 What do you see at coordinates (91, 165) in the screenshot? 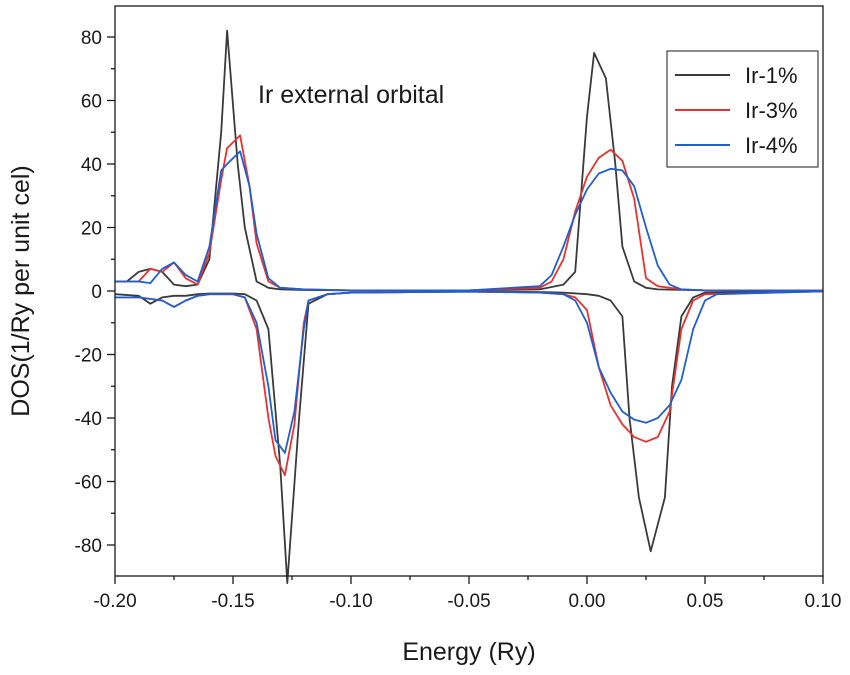
I see `y-tick-label: 40` at bounding box center [91, 165].